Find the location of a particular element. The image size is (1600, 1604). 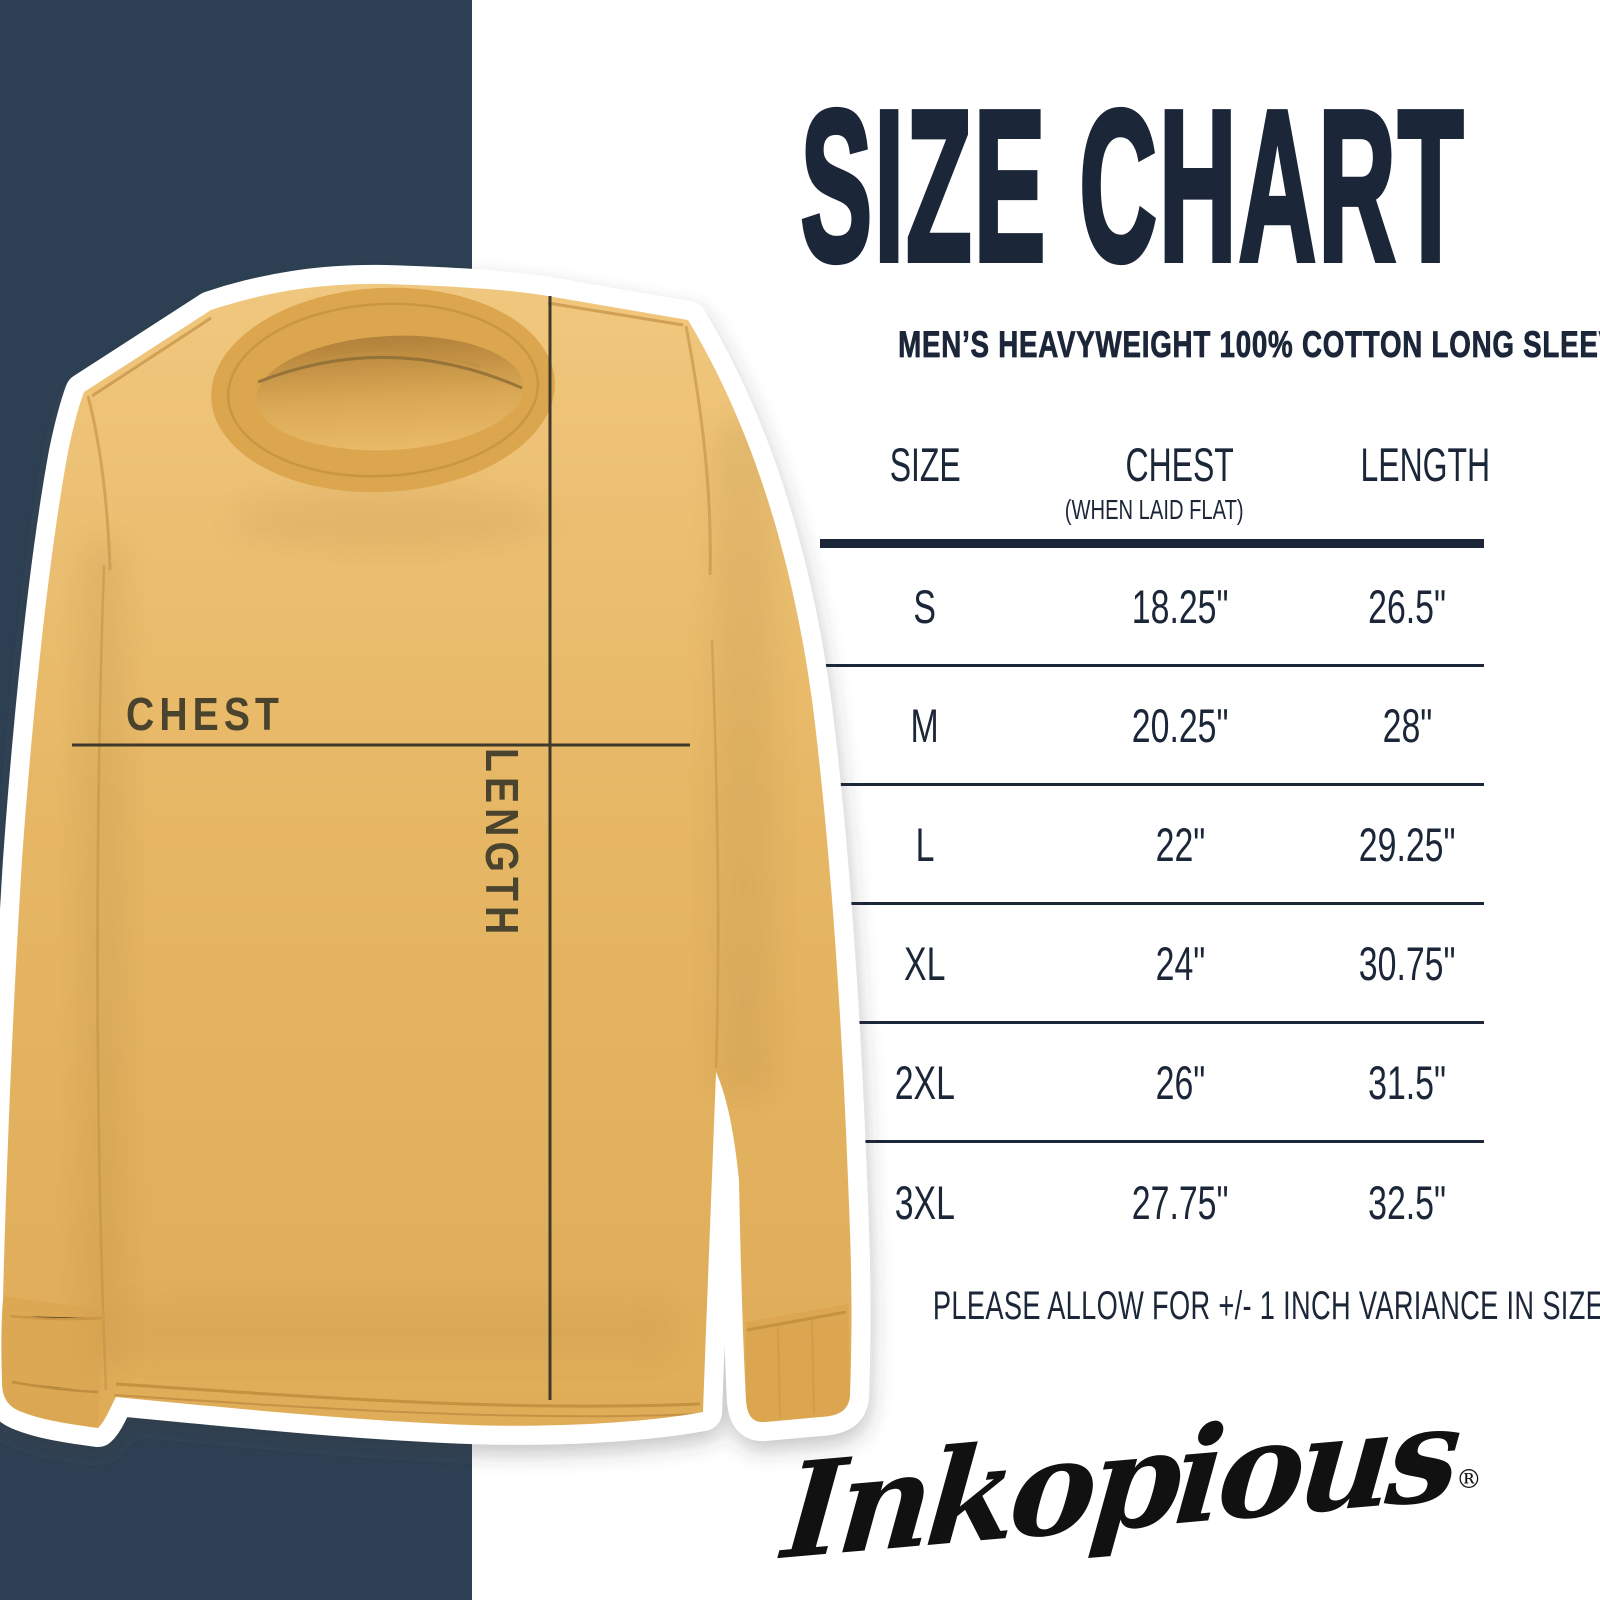

under-collar-shadow is located at coordinates (390, 520).